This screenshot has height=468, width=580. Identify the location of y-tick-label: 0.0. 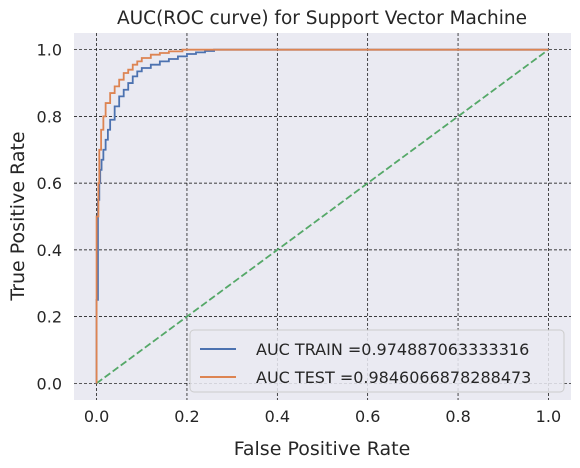
(49, 383).